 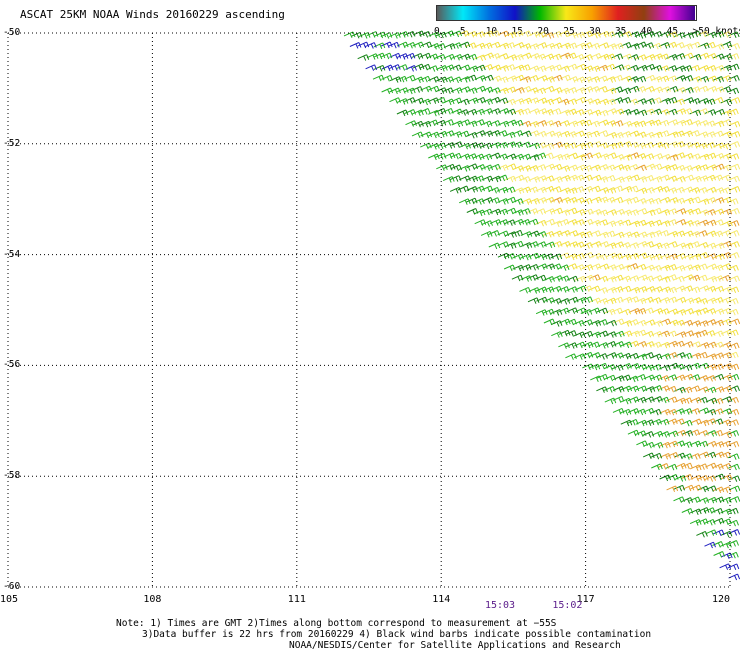 I want to click on time-label: 15:03, so click(x=500, y=605).